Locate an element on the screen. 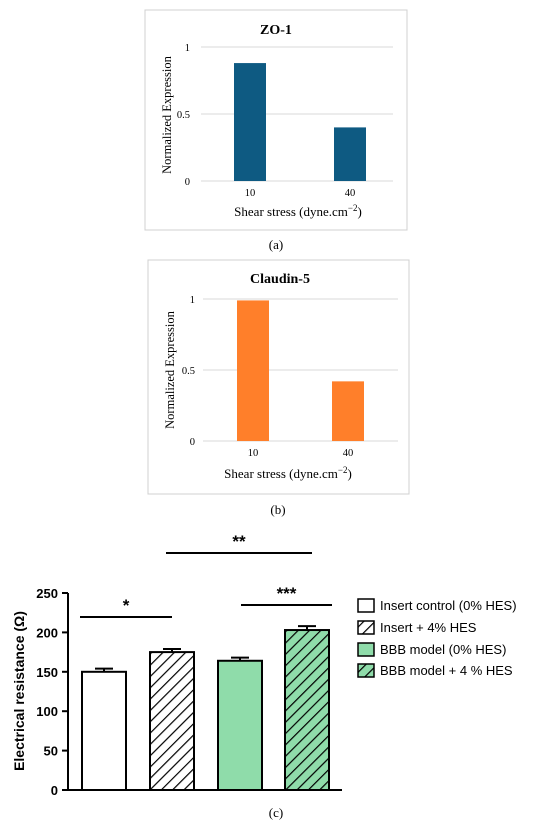  panel-b-y-ticks: 00.51 is located at coordinates (188, 371).